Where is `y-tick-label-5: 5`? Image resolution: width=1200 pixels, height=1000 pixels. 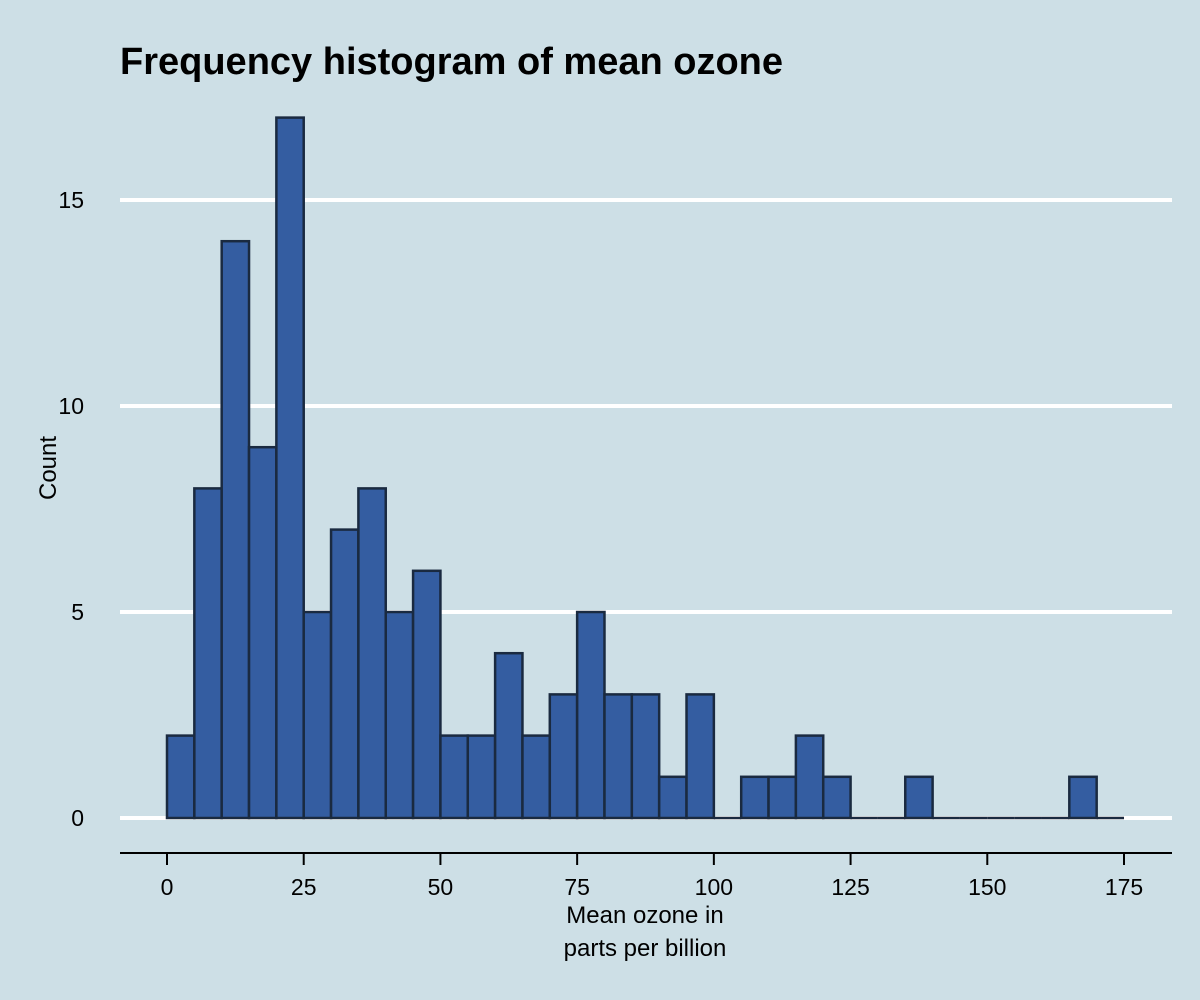
y-tick-label-5: 5 is located at coordinates (77, 612).